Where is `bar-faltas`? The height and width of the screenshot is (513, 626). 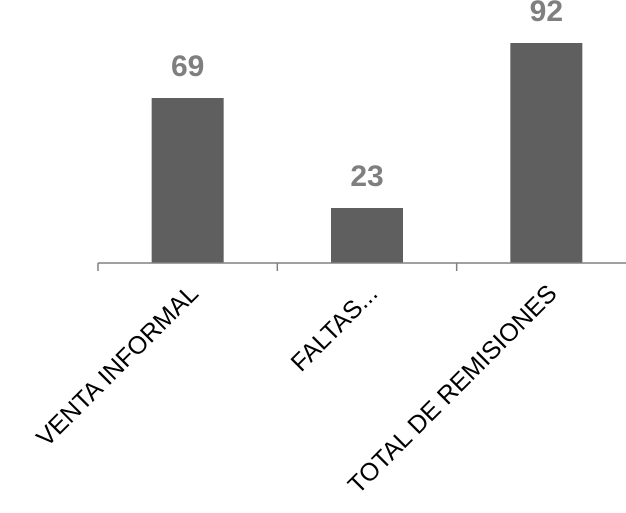
bar-faltas is located at coordinates (367, 235).